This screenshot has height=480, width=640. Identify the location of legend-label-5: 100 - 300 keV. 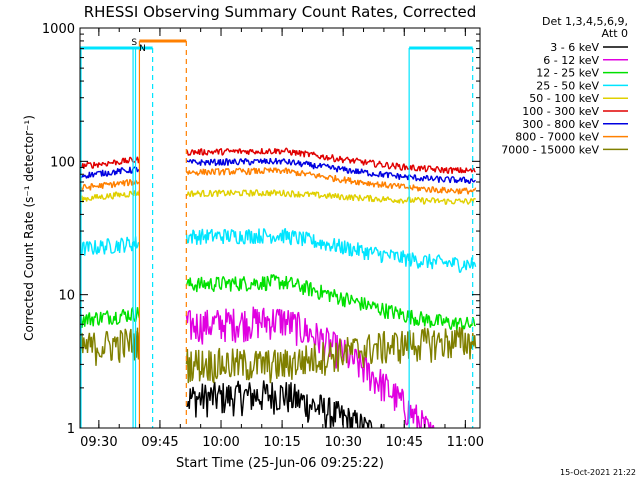
(560, 111).